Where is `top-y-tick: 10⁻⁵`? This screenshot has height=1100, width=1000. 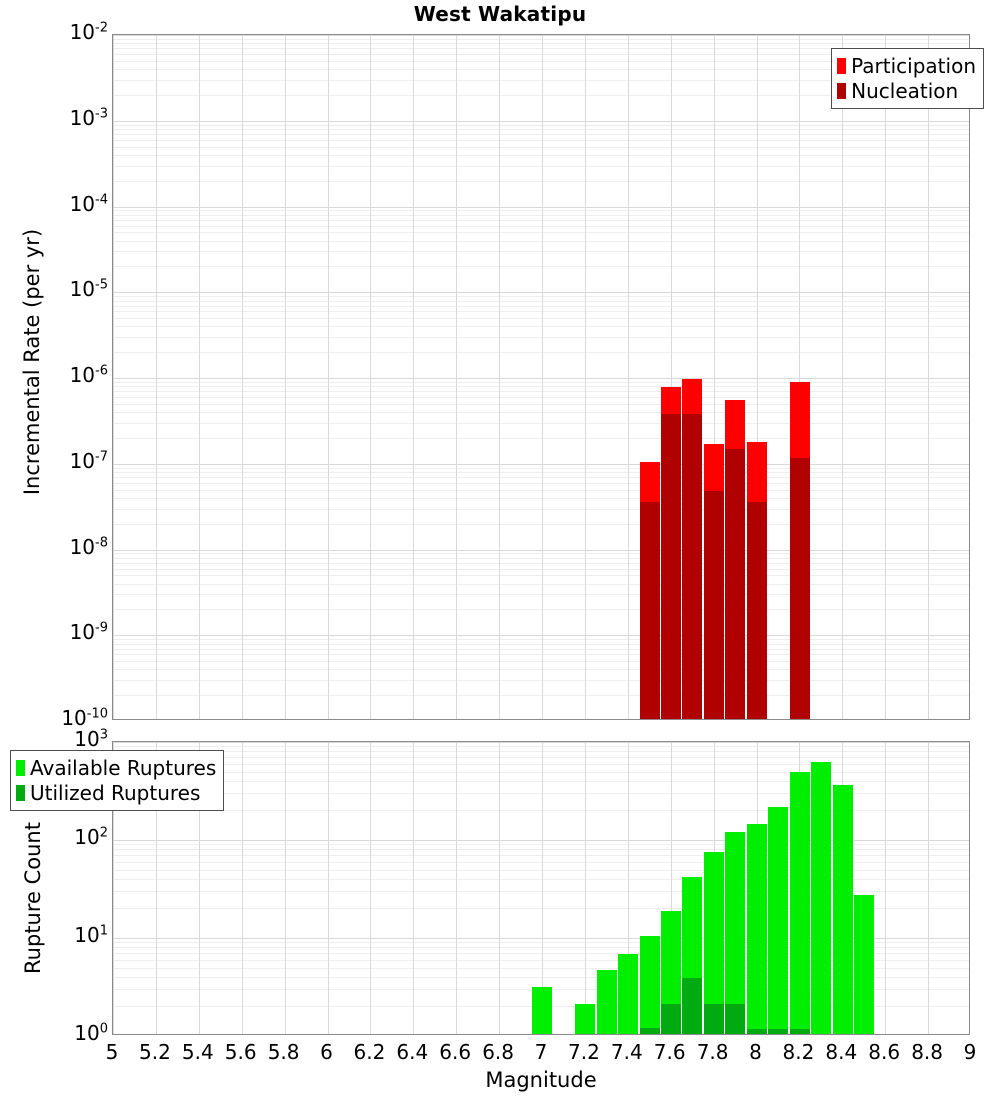
top-y-tick: 10⁻⁵ is located at coordinates (88, 289).